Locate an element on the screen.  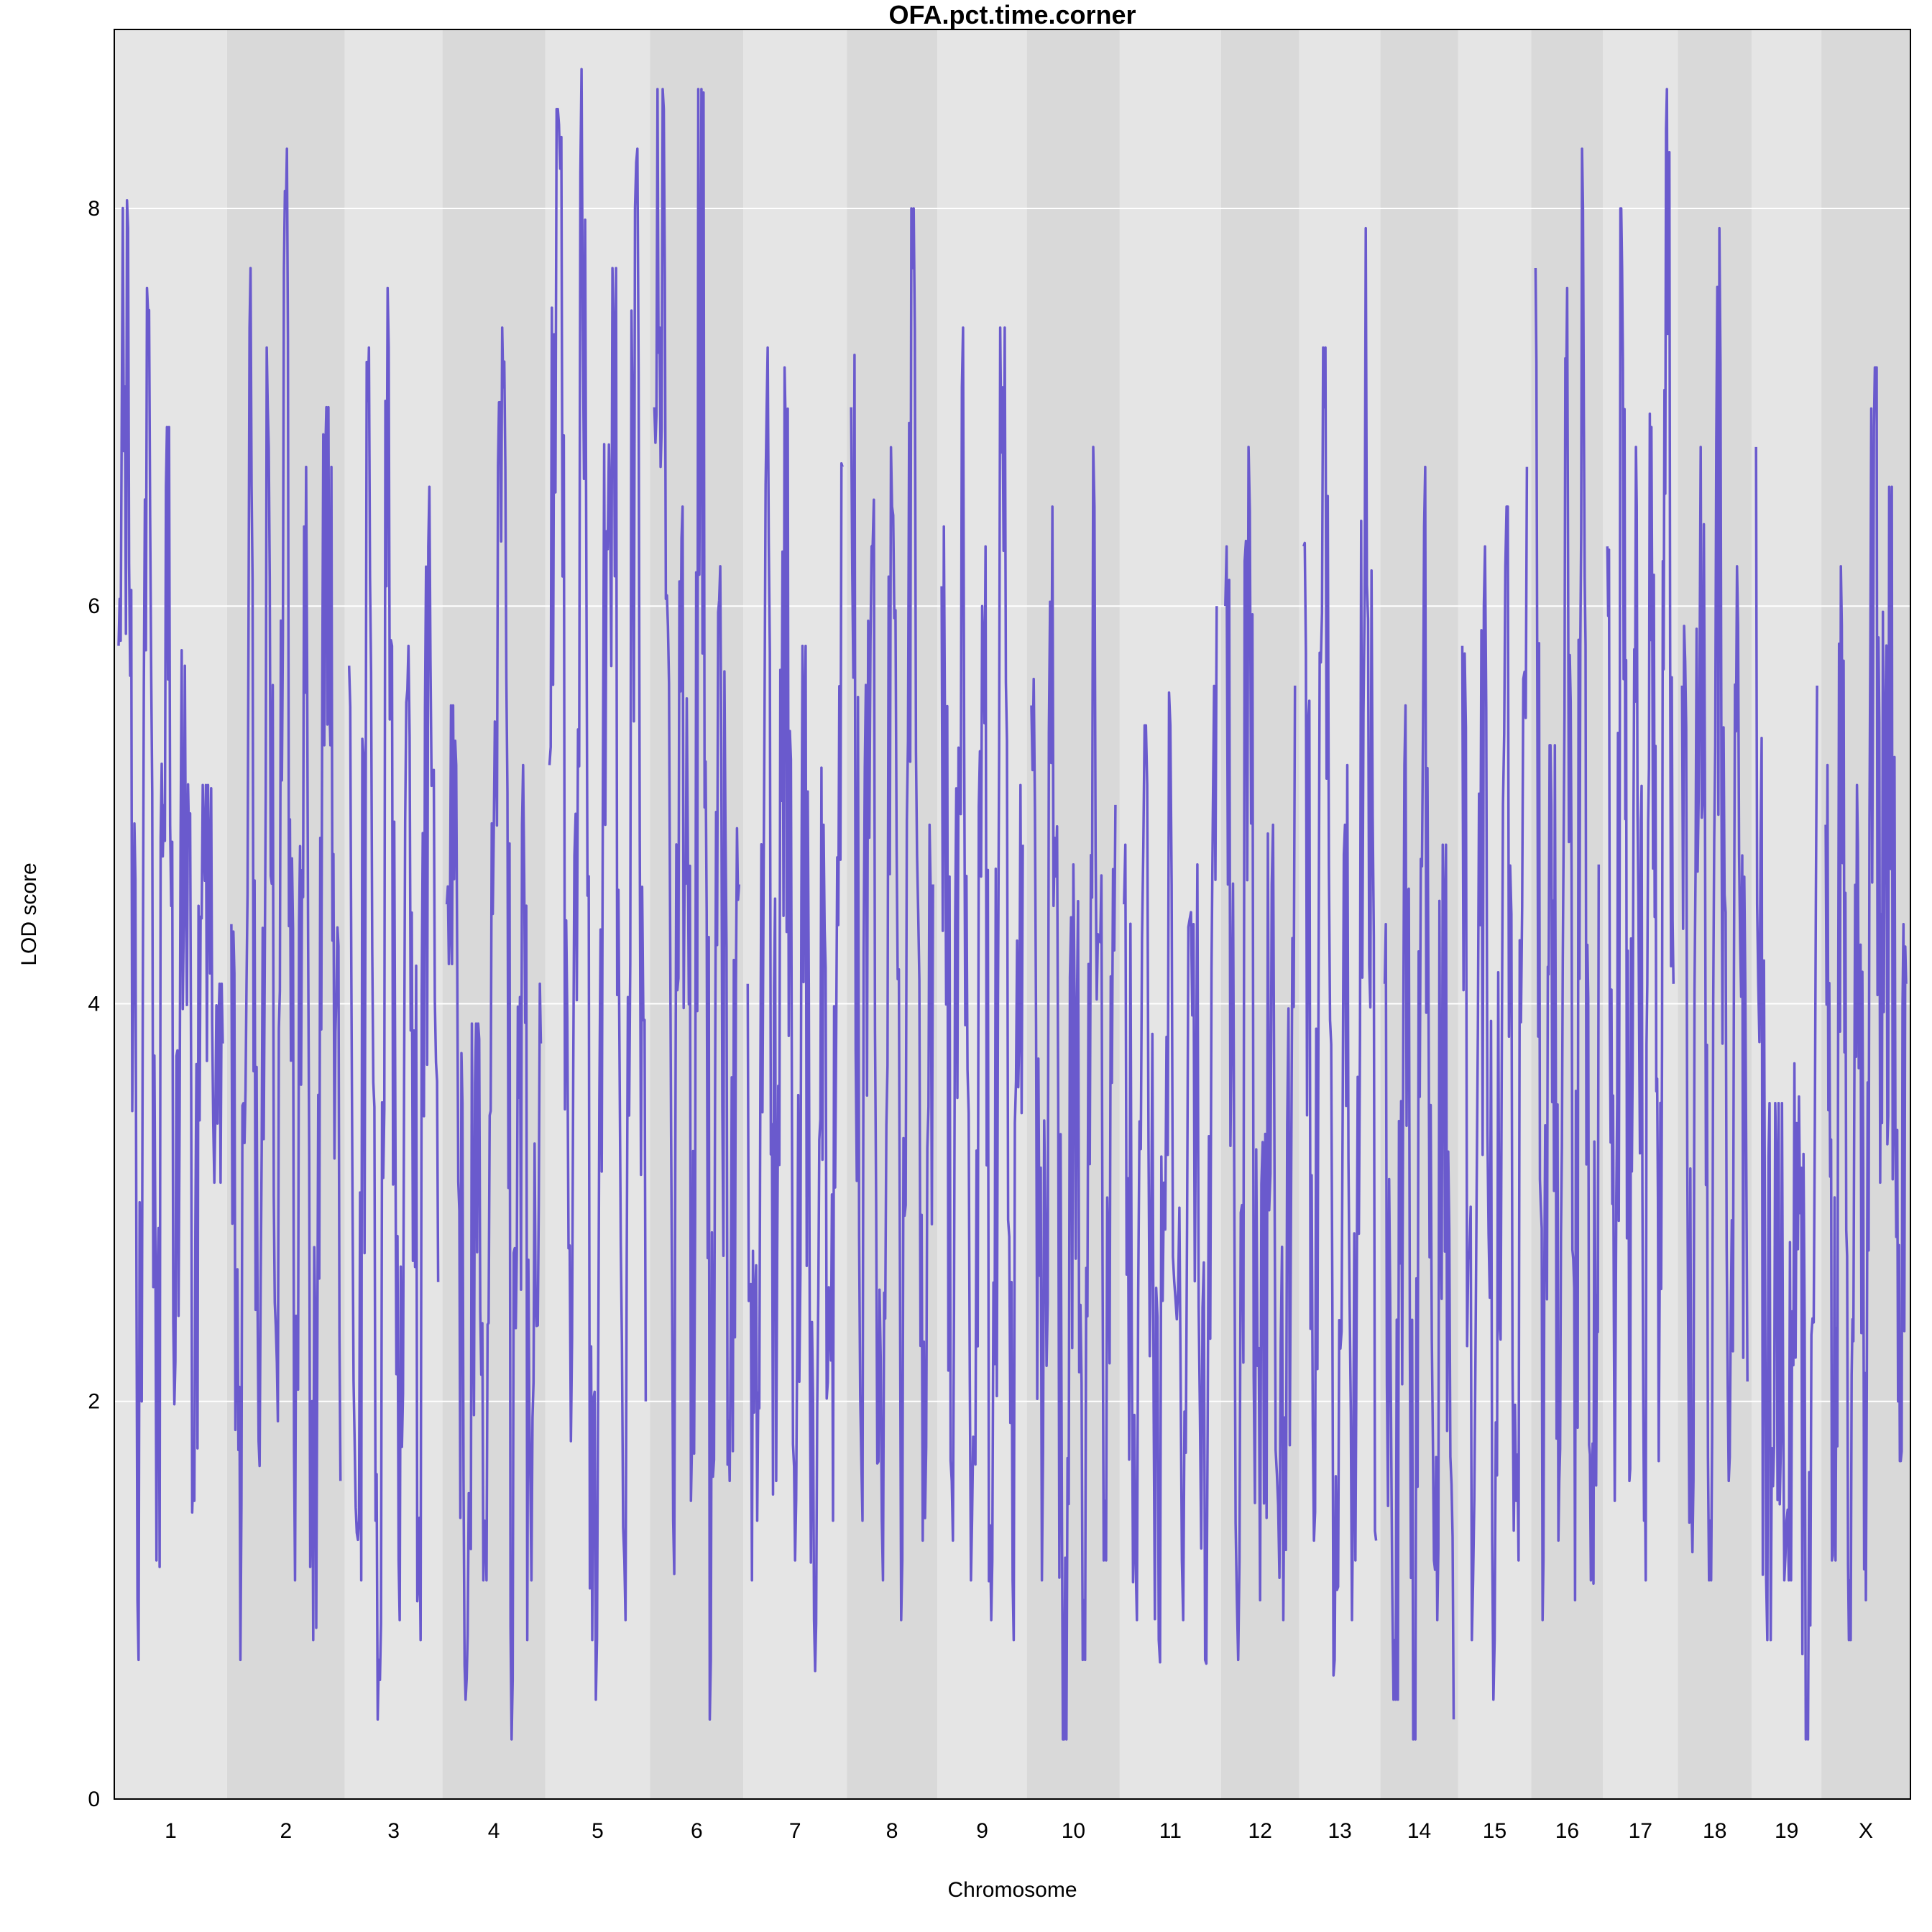
y-tick-label-2: 2 is located at coordinates (94, 1402).